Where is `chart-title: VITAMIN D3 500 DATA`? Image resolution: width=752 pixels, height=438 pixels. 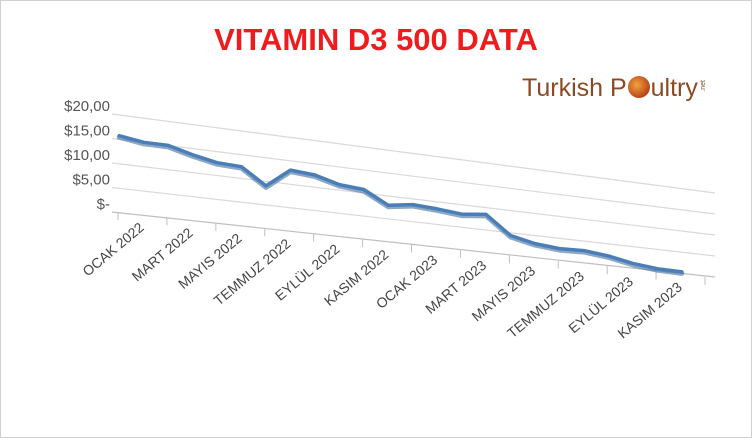
chart-title: VITAMIN D3 500 DATA is located at coordinates (376, 39).